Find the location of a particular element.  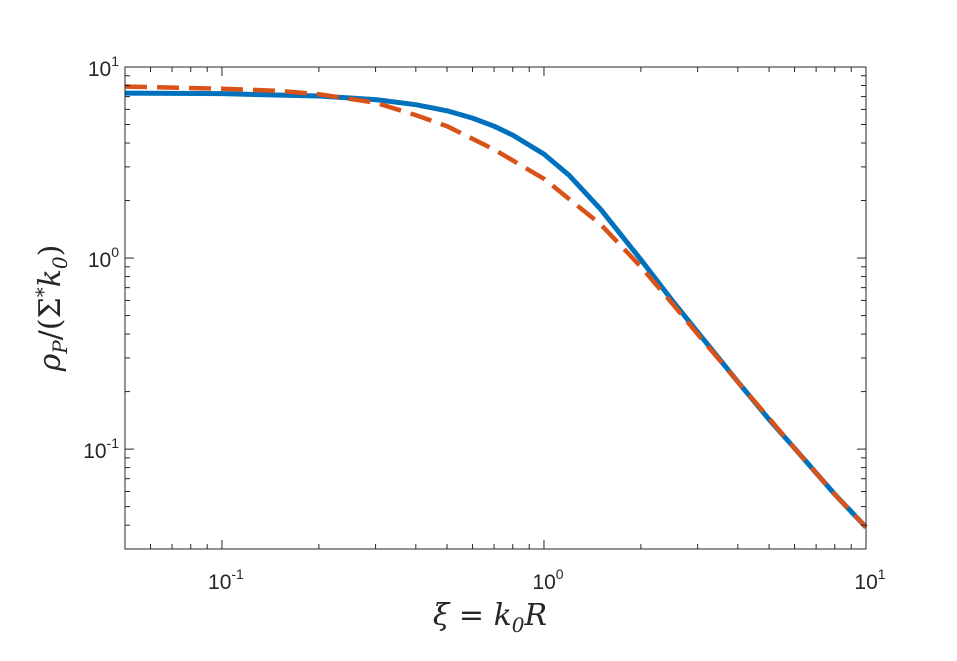

y-axis-label: ρP/(Σ*k0) is located at coordinates (51, 309).